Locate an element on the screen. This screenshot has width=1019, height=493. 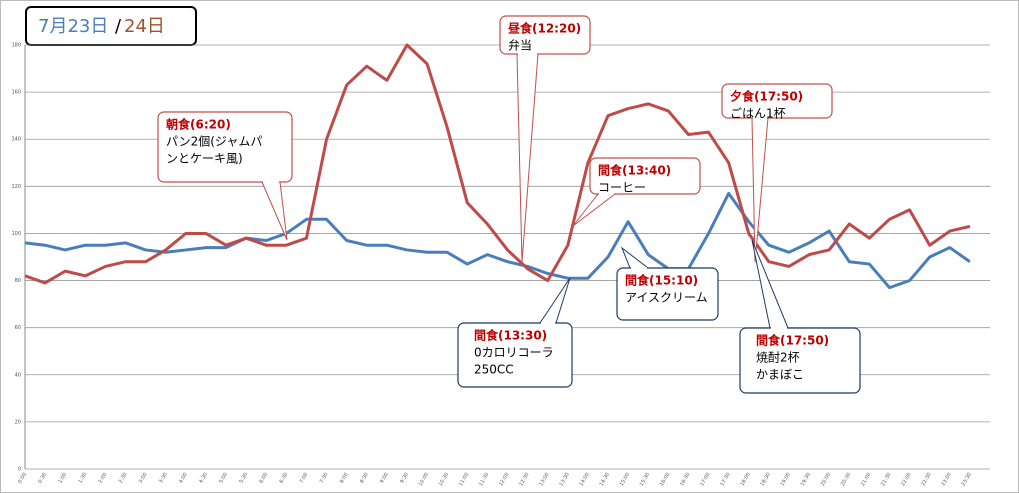
title-date-1: 7月23日 is located at coordinates (73, 26).